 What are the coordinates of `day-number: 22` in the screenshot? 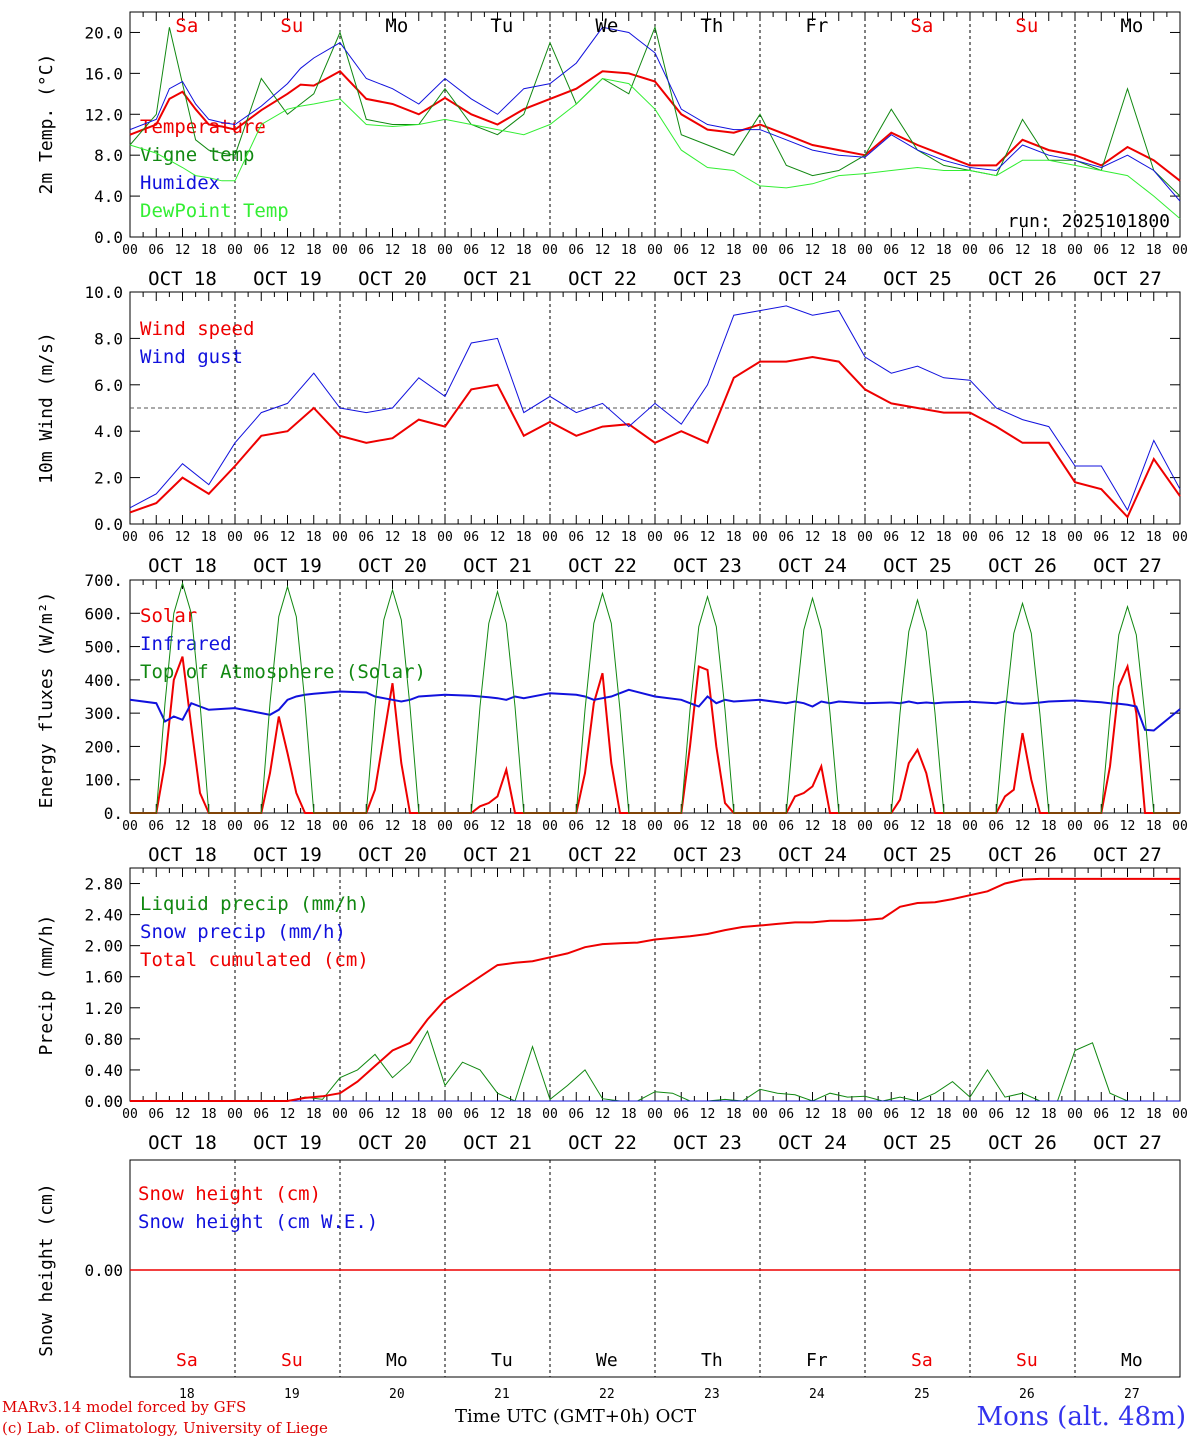 It's located at (607, 1394).